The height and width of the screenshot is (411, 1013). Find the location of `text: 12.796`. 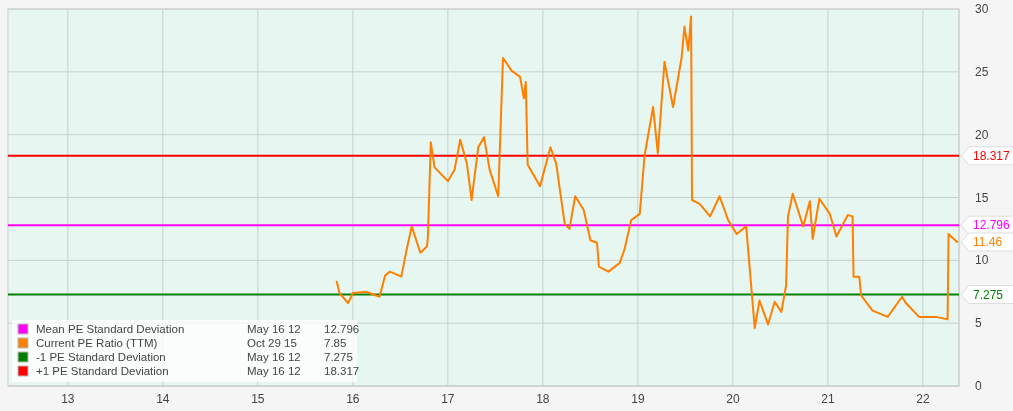

text: 12.796 is located at coordinates (992, 225).